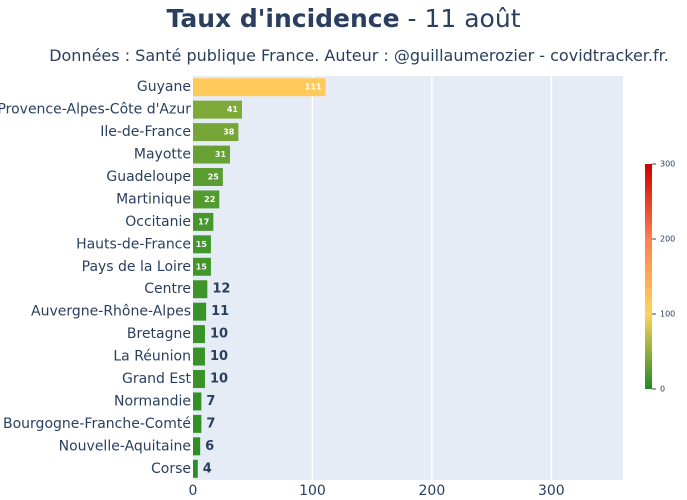  What do you see at coordinates (209, 446) in the screenshot?
I see `bar-value-label: 6` at bounding box center [209, 446].